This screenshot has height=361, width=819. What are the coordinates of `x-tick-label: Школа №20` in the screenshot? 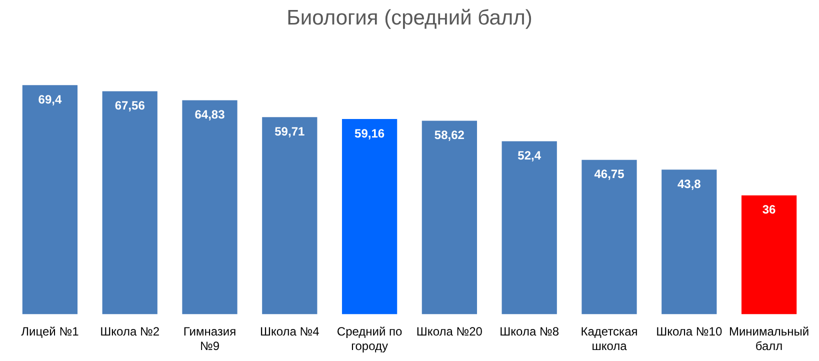 It's located at (449, 331).